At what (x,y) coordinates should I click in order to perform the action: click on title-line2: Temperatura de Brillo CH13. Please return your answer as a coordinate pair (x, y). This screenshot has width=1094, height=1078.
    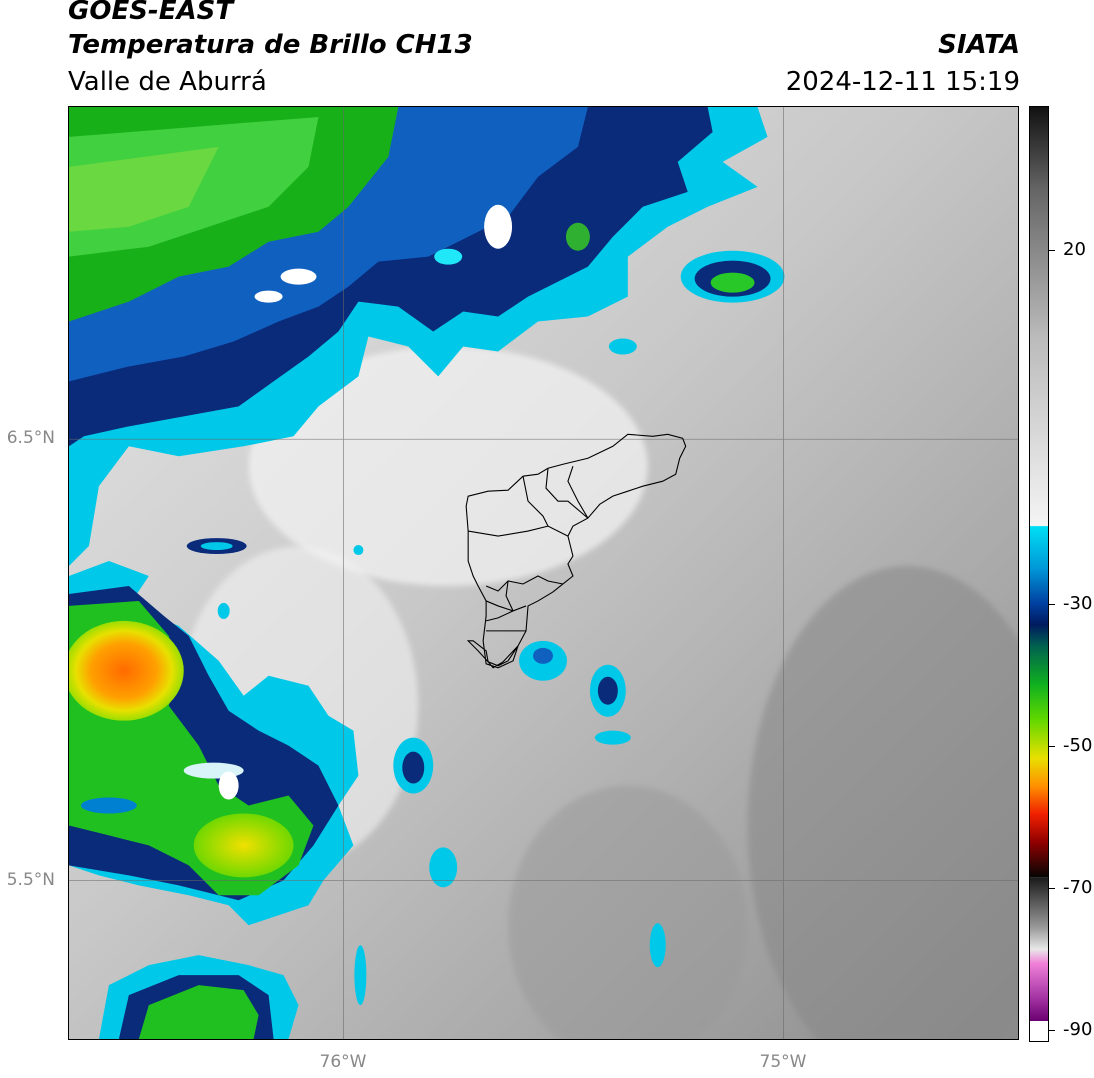
    Looking at the image, I should click on (270, 45).